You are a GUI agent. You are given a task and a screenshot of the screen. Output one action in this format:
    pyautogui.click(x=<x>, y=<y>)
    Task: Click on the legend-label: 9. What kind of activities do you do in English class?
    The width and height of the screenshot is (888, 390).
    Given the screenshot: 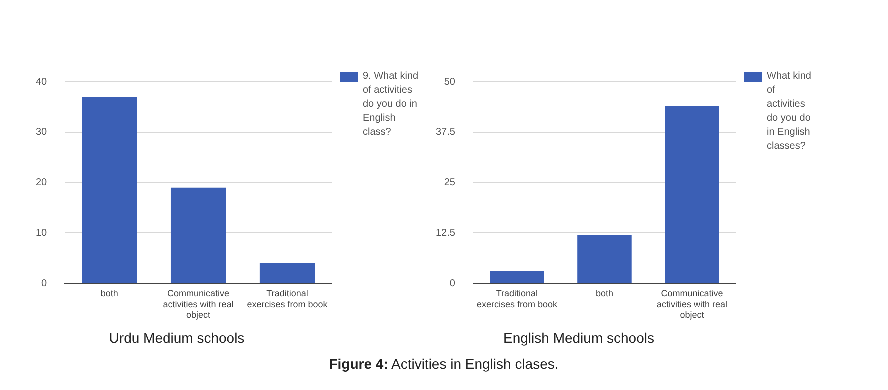 What is the action you would take?
    pyautogui.click(x=391, y=105)
    